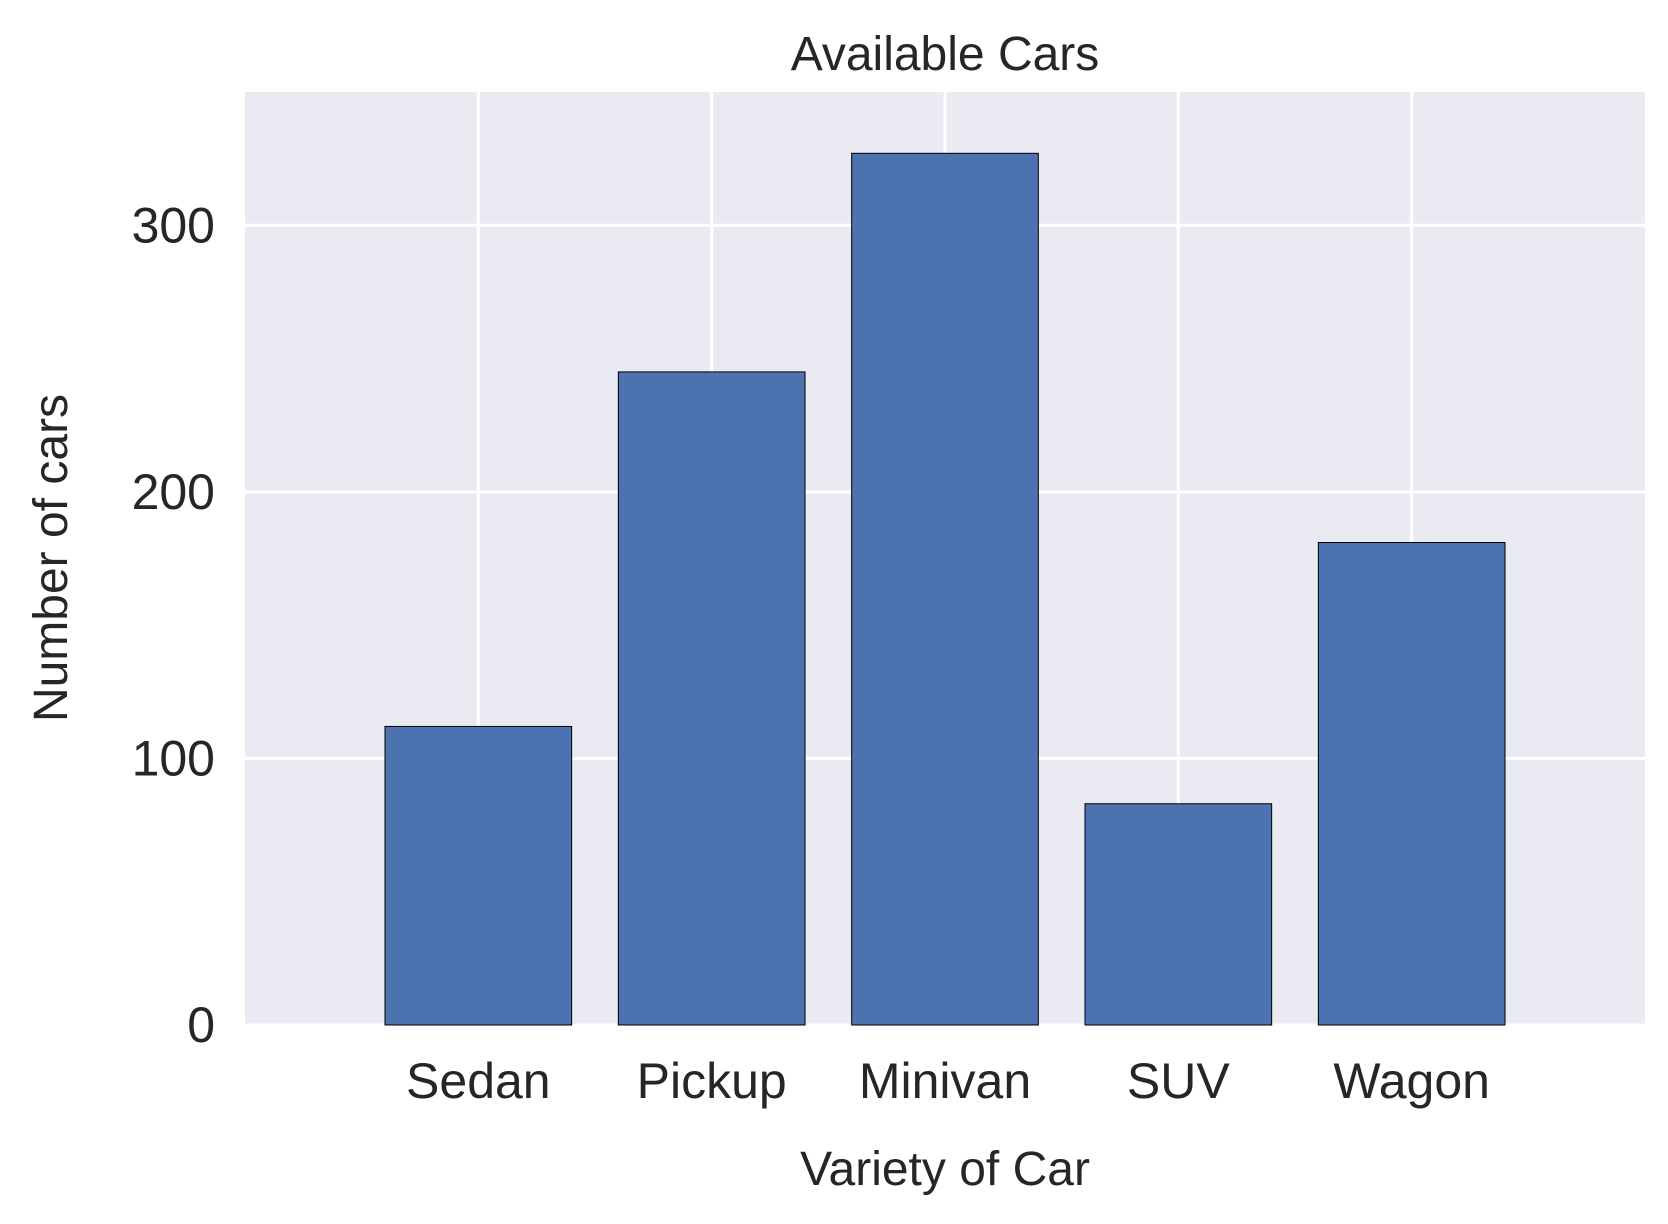  I want to click on bar-wagon, so click(1411, 784).